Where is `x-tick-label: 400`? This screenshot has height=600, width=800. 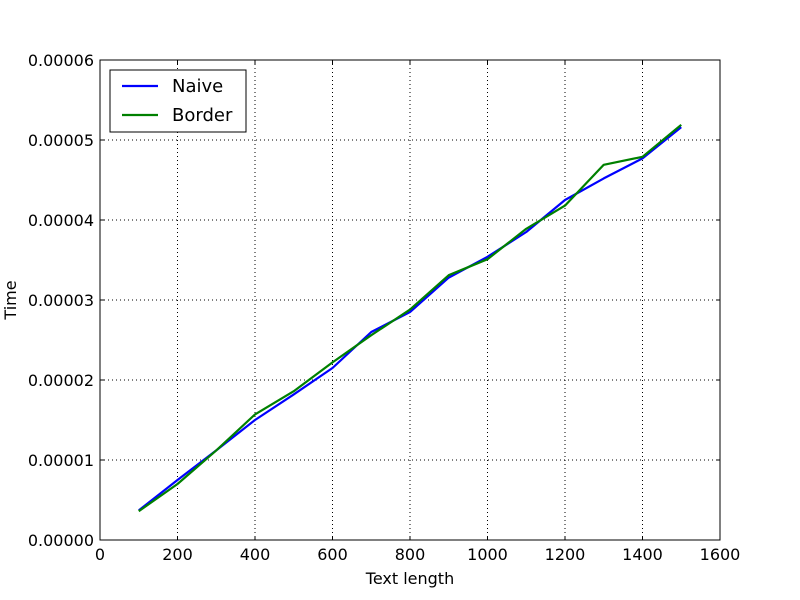
x-tick-label: 400 is located at coordinates (255, 554).